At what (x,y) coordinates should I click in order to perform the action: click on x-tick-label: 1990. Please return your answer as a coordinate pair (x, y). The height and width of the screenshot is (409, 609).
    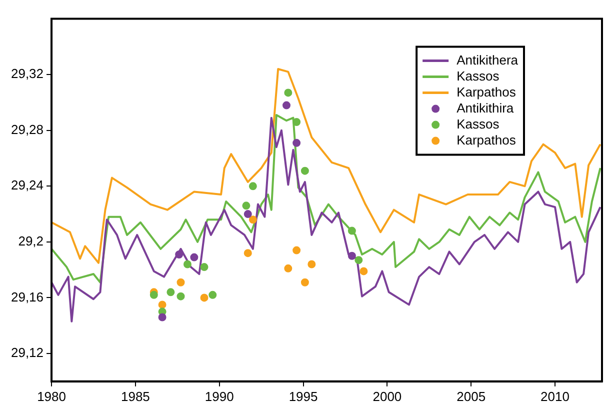
    Looking at the image, I should click on (219, 396).